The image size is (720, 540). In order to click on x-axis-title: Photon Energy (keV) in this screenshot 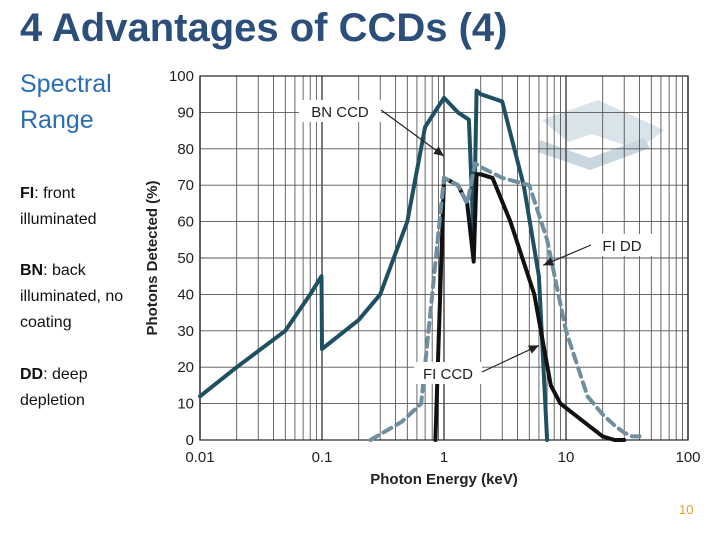, I will do `click(444, 479)`.